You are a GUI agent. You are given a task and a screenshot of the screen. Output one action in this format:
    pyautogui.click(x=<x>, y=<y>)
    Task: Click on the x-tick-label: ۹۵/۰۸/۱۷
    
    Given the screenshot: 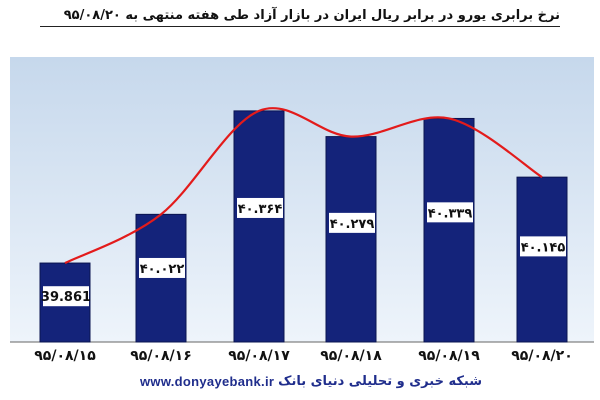 What is the action you would take?
    pyautogui.click(x=259, y=356)
    